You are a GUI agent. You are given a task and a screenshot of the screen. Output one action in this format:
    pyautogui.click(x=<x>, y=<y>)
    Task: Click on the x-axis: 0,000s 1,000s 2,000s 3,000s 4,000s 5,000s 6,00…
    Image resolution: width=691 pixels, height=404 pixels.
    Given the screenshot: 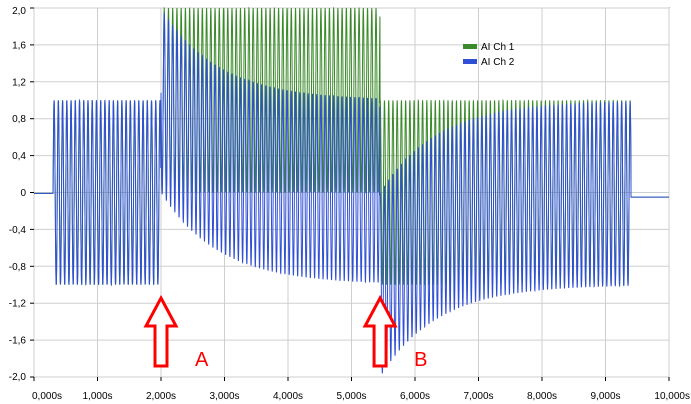 What is the action you would take?
    pyautogui.click(x=361, y=389)
    